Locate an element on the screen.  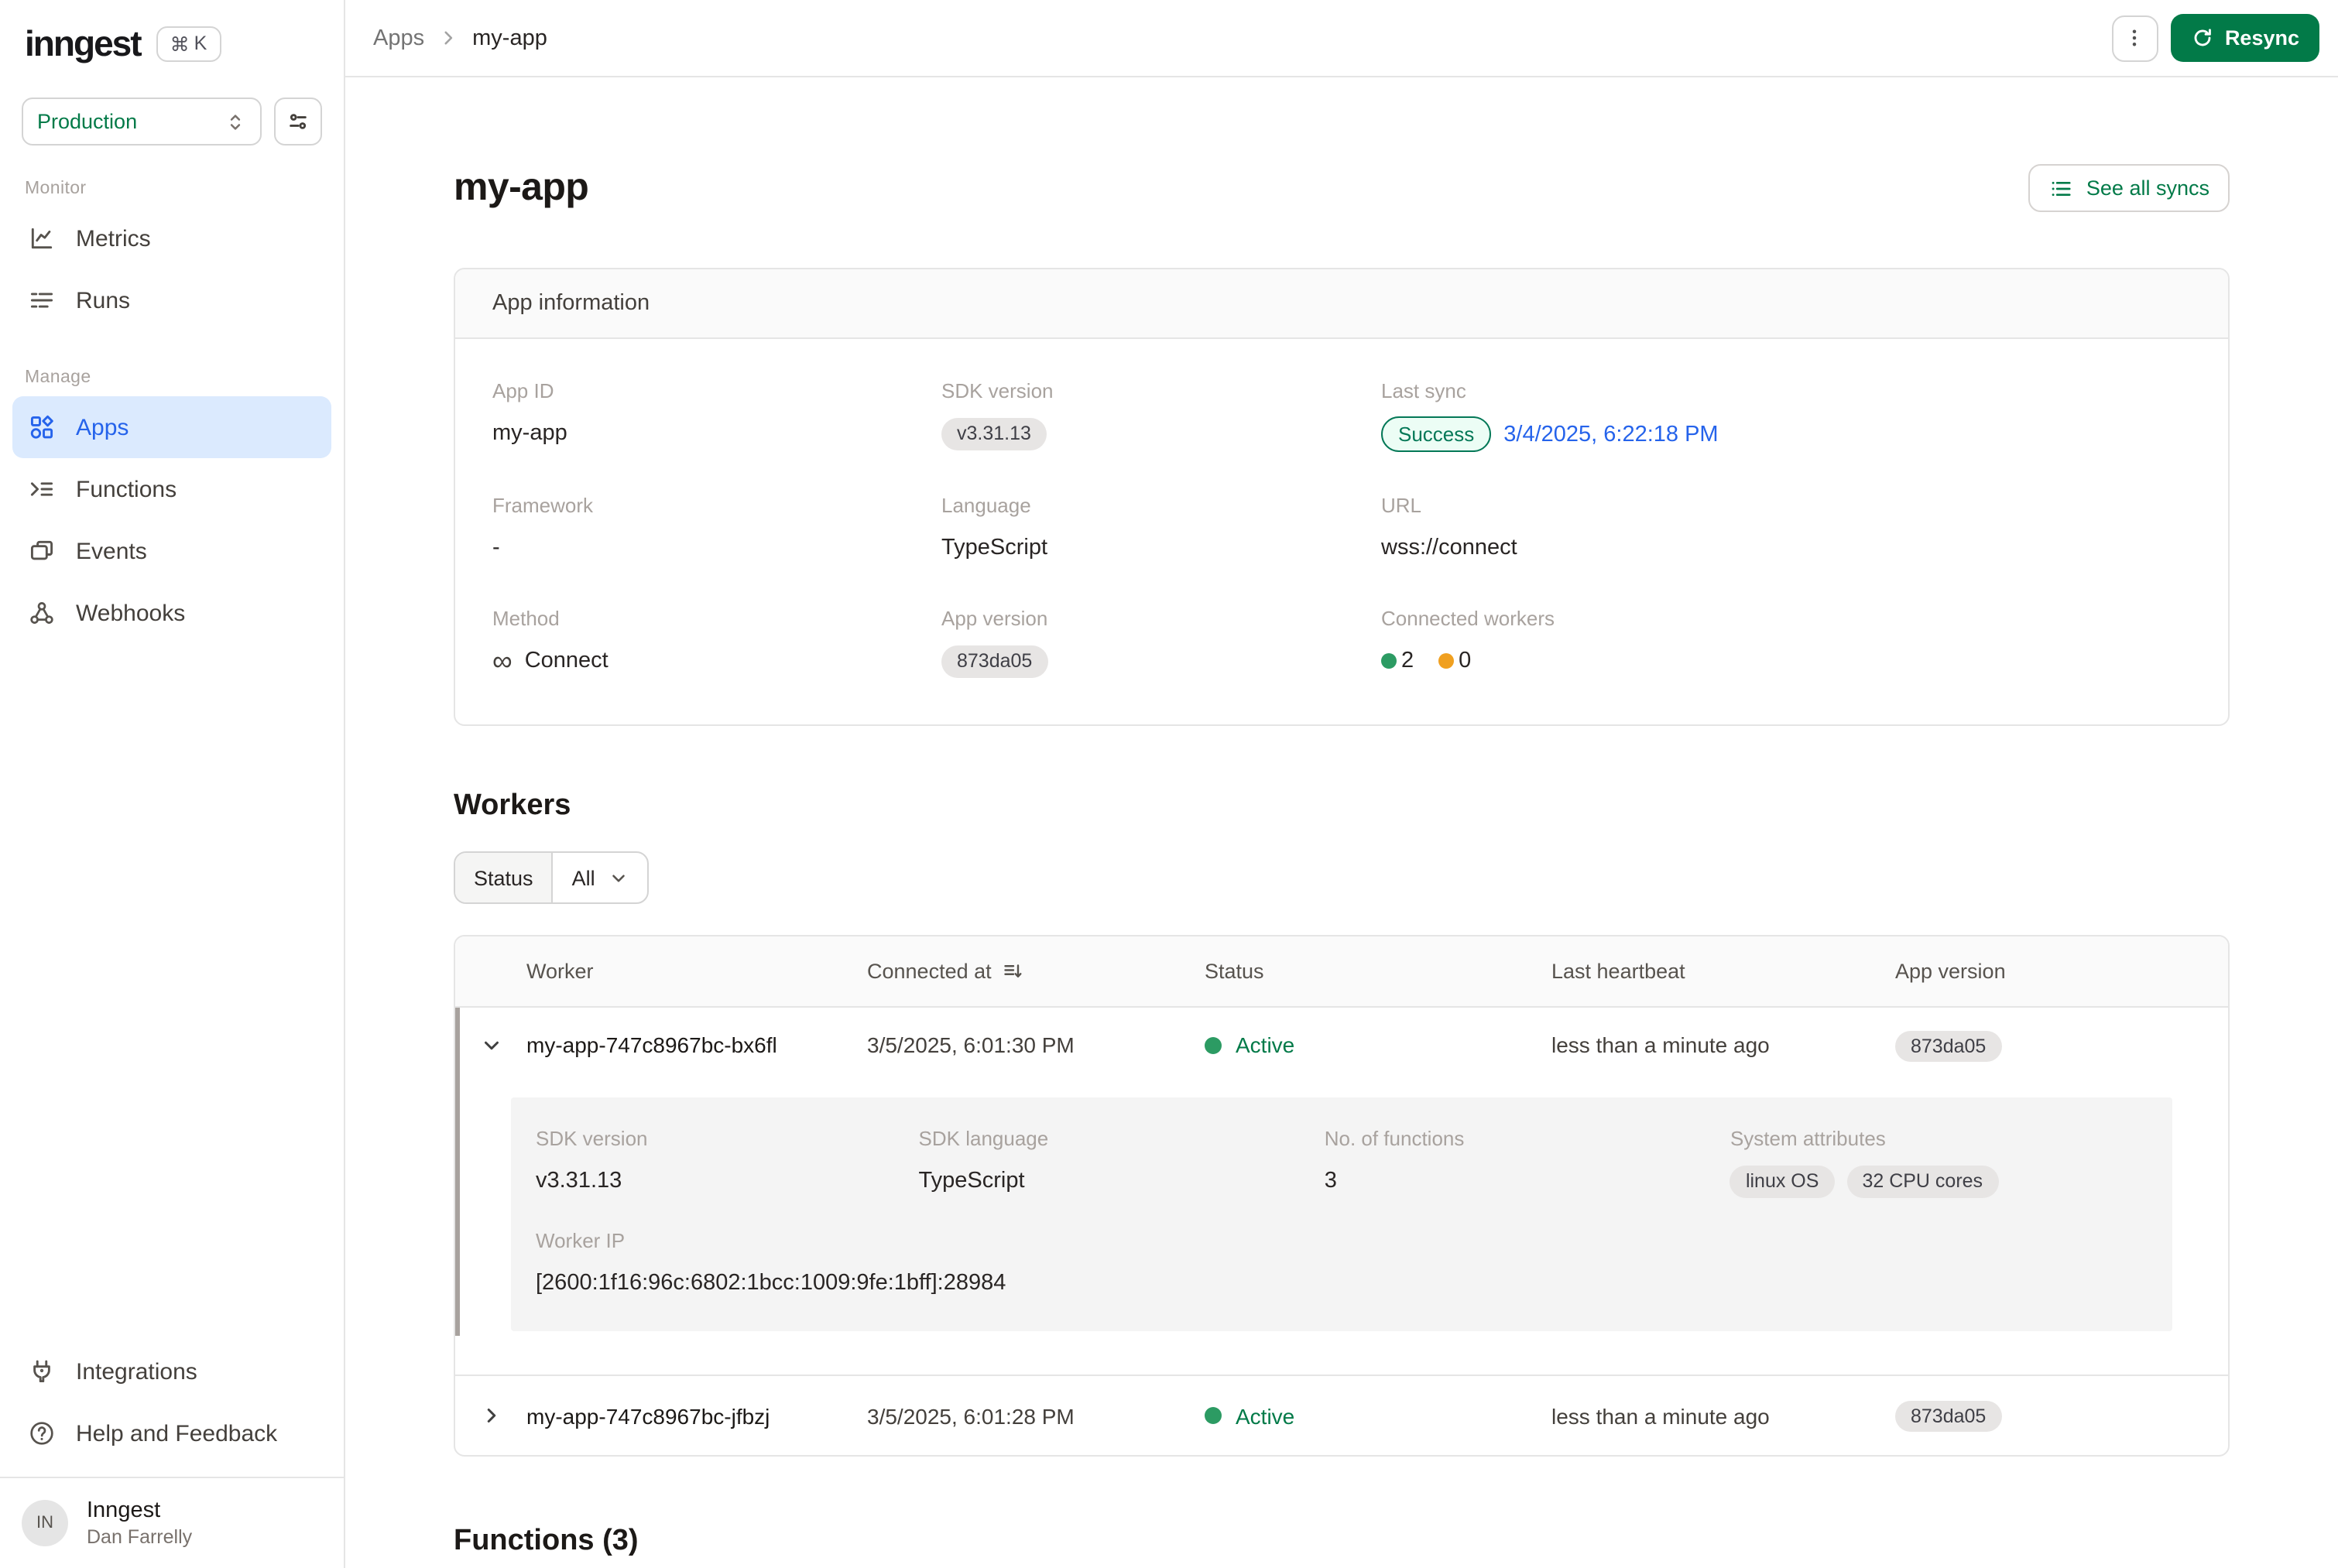
worker-connected-at: 3/5/2025, 6:01:30 PM is located at coordinates (971, 1044).